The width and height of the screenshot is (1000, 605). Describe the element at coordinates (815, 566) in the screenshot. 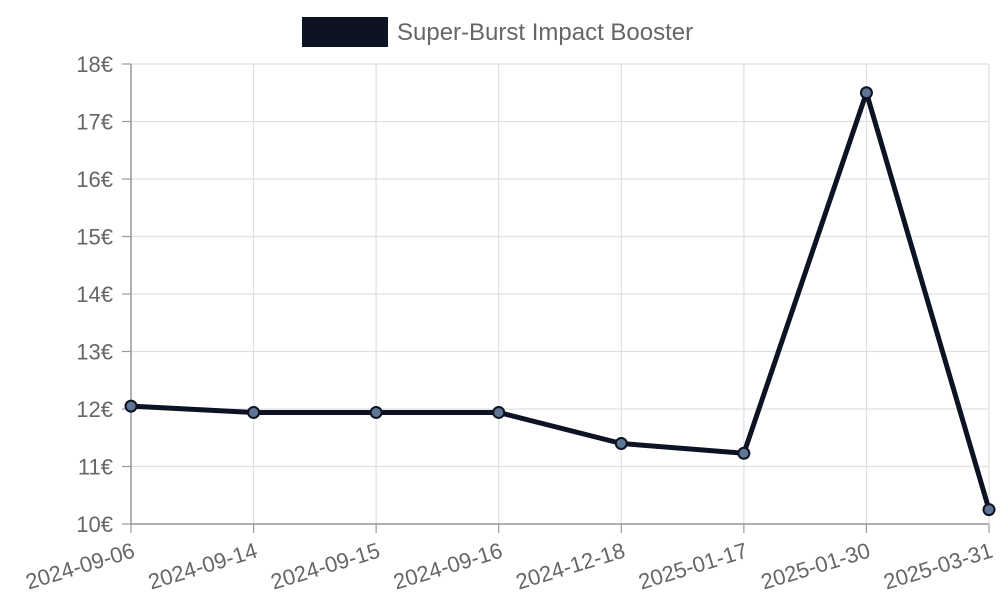

I see `x-tick-label: 2025-01-30` at that location.